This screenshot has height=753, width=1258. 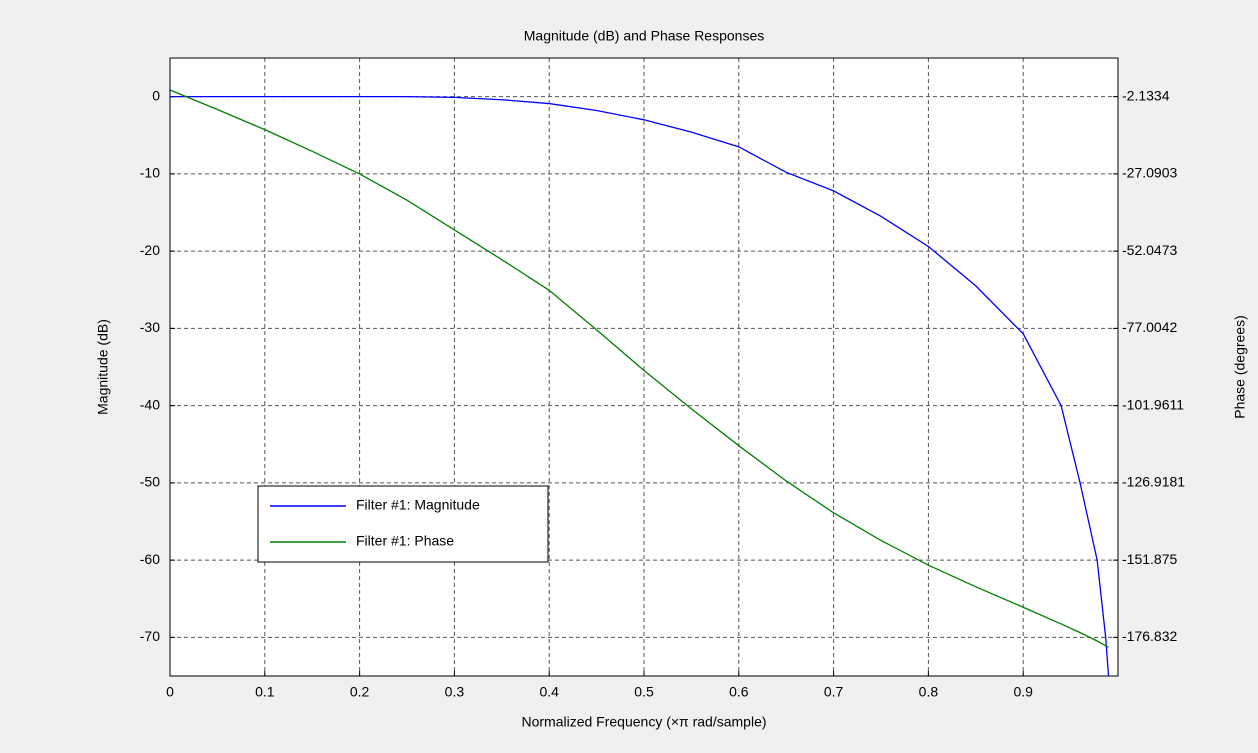 What do you see at coordinates (1240, 367) in the screenshot?
I see `y2-axis-label: Phase (degrees)` at bounding box center [1240, 367].